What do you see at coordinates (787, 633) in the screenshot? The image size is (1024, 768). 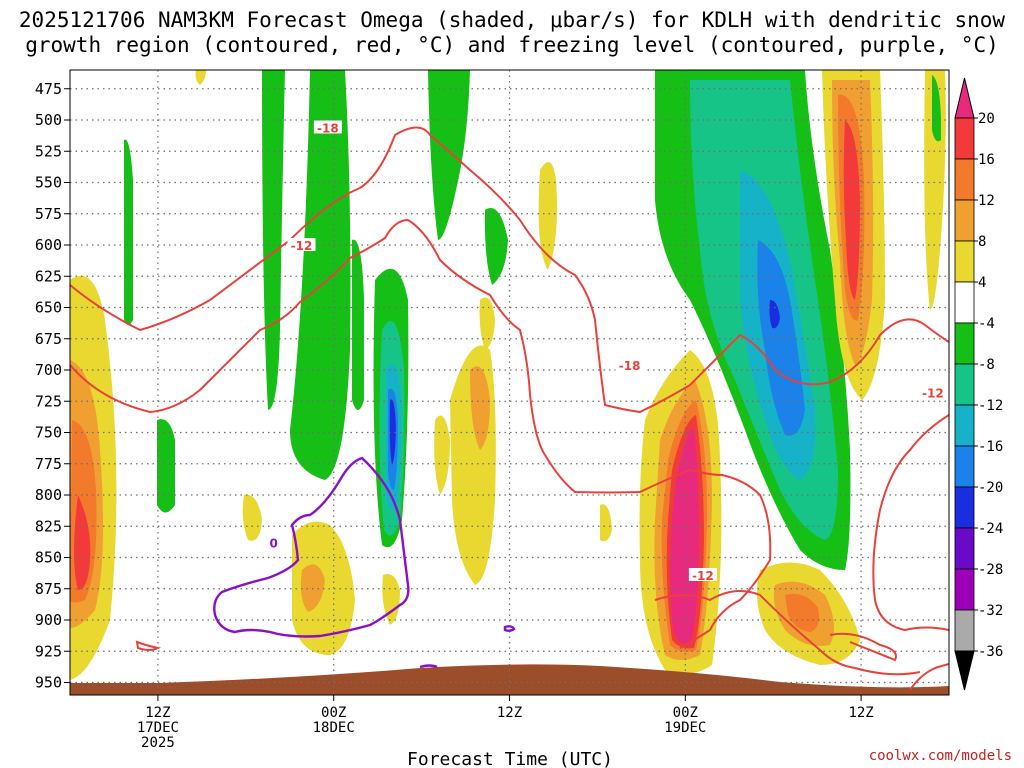 I see `dendritic-contour-minus12-lower` at bounding box center [787, 633].